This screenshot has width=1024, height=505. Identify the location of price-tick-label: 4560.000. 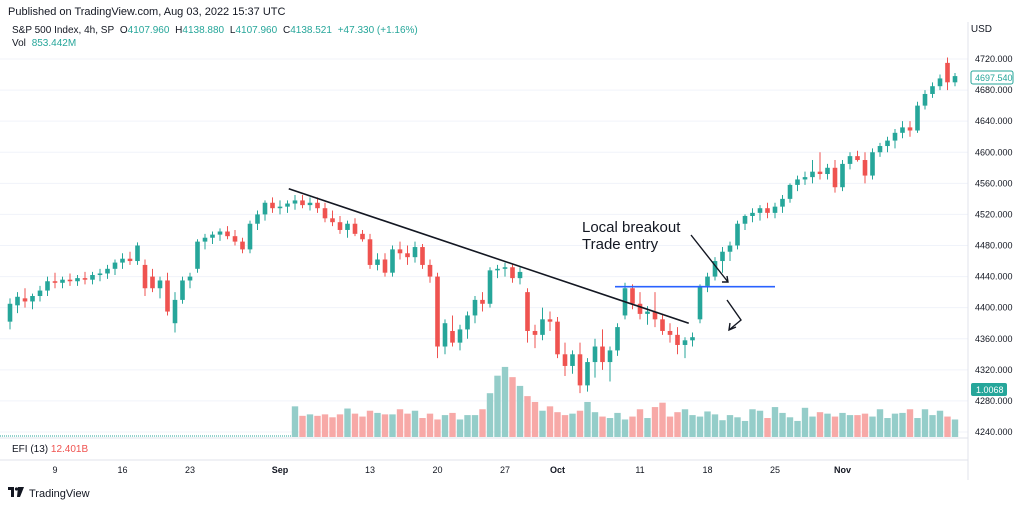
(994, 183).